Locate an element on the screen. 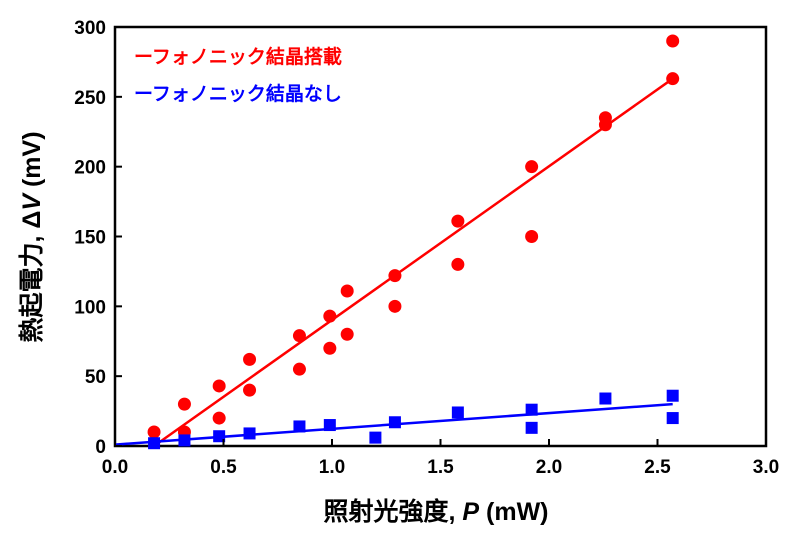 This screenshot has height=546, width=794. y-tick-label: 200 is located at coordinates (90, 168).